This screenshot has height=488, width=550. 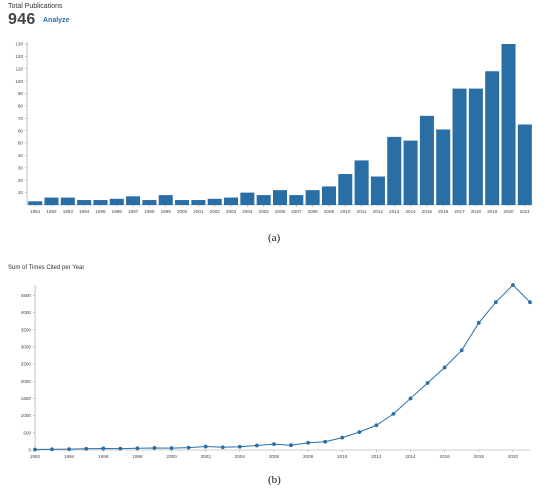 What do you see at coordinates (21, 118) in the screenshot?
I see `y-tick-label: 70` at bounding box center [21, 118].